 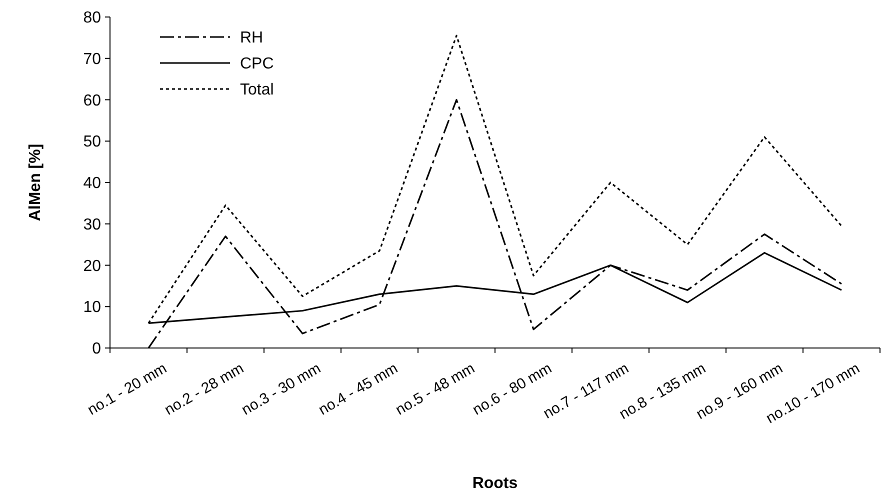 What do you see at coordinates (35, 183) in the screenshot?
I see `y-axis-title: AlMen [%]` at bounding box center [35, 183].